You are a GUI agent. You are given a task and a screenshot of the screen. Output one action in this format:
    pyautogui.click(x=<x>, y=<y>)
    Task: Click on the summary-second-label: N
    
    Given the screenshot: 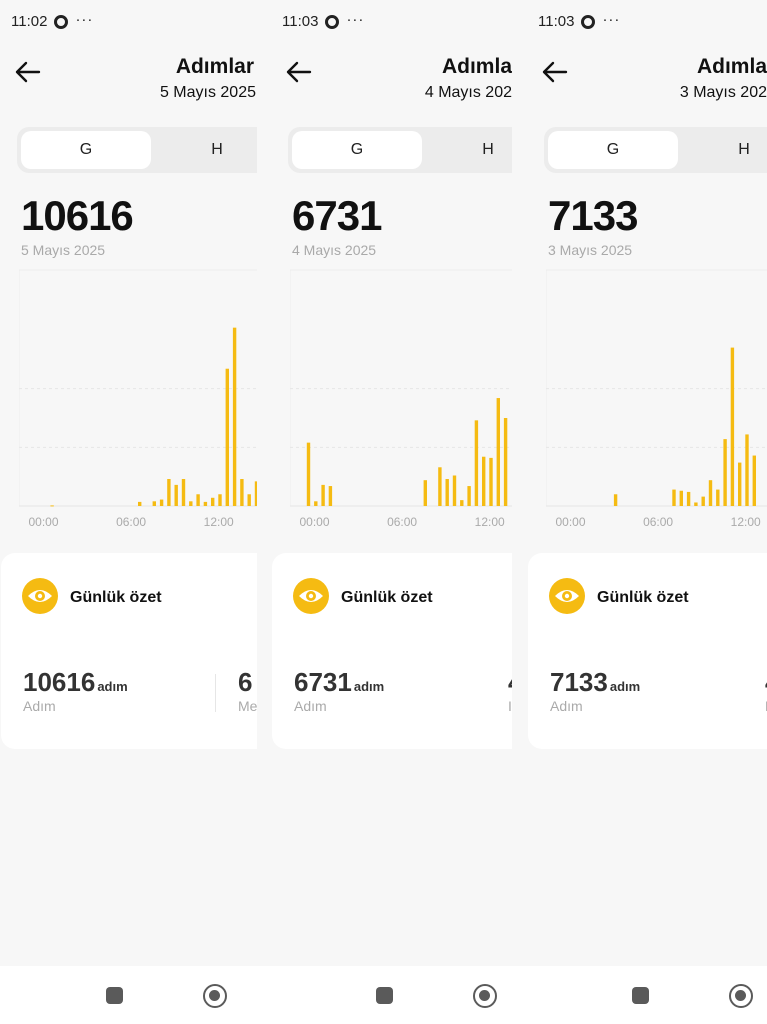 What is the action you would take?
    pyautogui.click(x=766, y=706)
    